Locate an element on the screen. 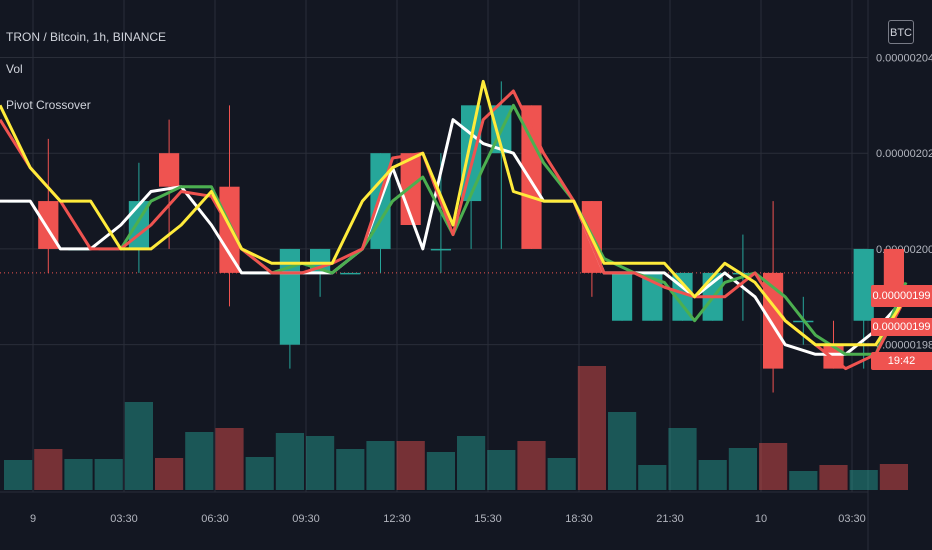  close-price-tag: 0.00000199 is located at coordinates (901, 327).